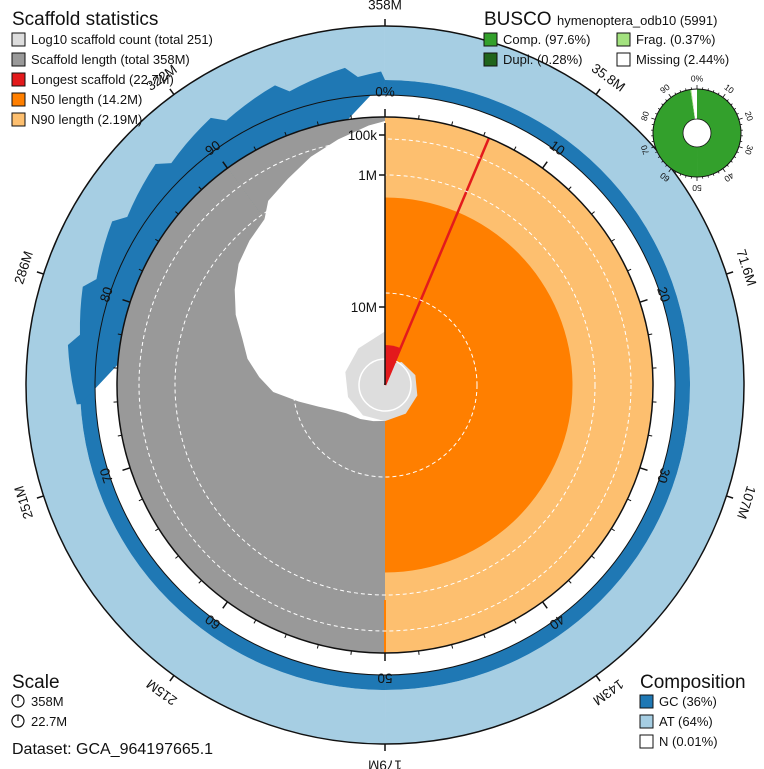  Describe the element at coordinates (557, 622) in the screenshot. I see `percent-tick-label: 40` at that location.